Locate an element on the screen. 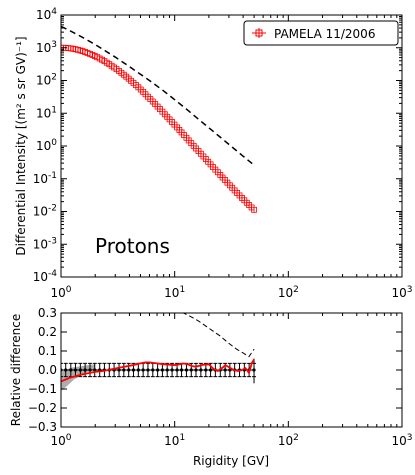 Image resolution: width=415 pixels, height=475 pixels. model-difference-curve is located at coordinates (218, 335).